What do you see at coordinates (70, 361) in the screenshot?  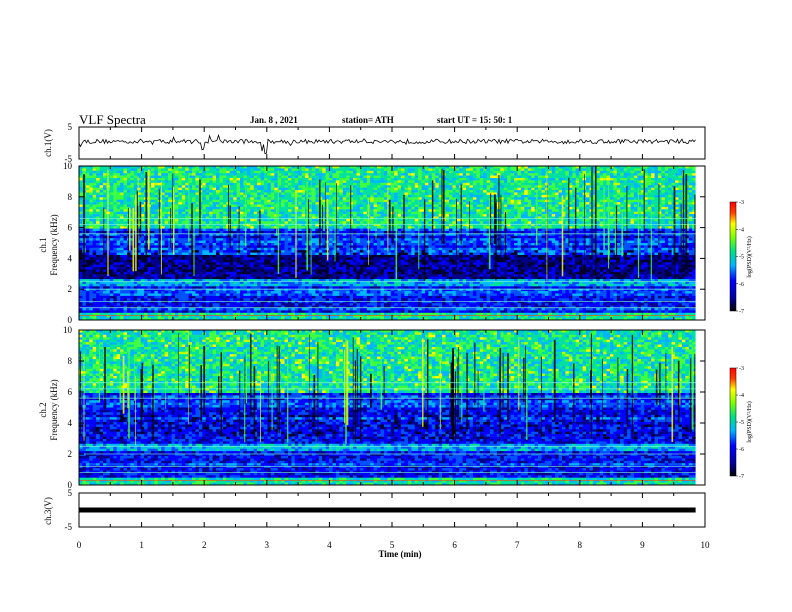 I see `panel3-ytick-label: 8` at bounding box center [70, 361].